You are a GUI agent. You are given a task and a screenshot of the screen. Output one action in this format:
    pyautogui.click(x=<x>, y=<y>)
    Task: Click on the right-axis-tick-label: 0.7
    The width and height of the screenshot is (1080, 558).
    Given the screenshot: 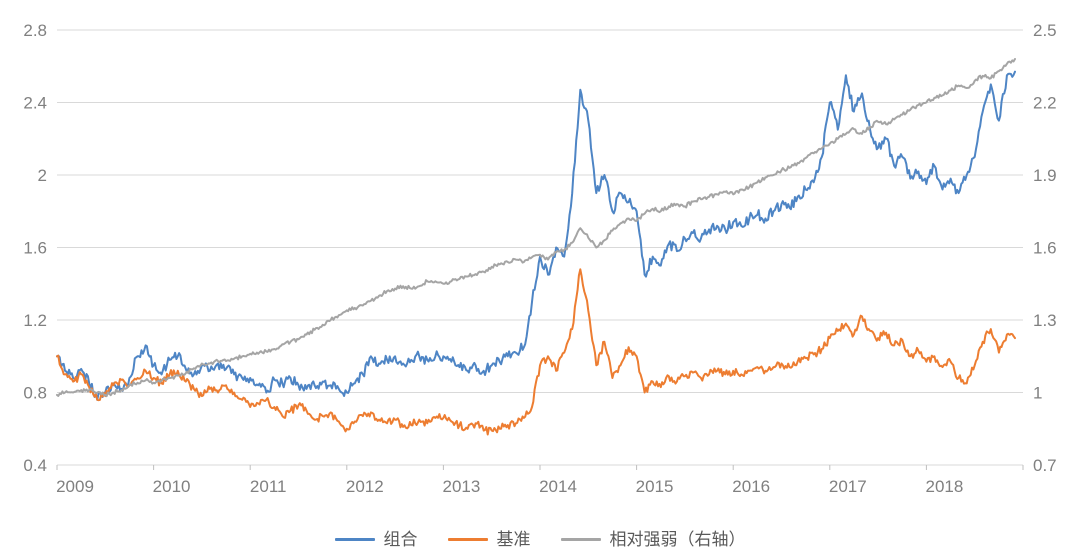 What is the action you would take?
    pyautogui.click(x=1045, y=465)
    